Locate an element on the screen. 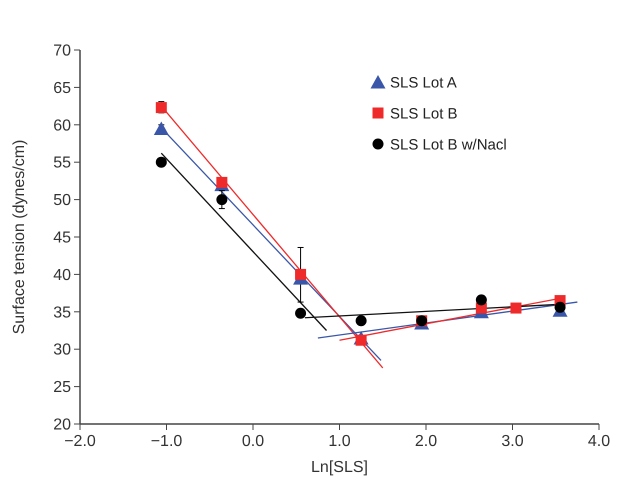 Image resolution: width=623 pixels, height=486 pixels. y-tick-label: 65 is located at coordinates (62, 88).